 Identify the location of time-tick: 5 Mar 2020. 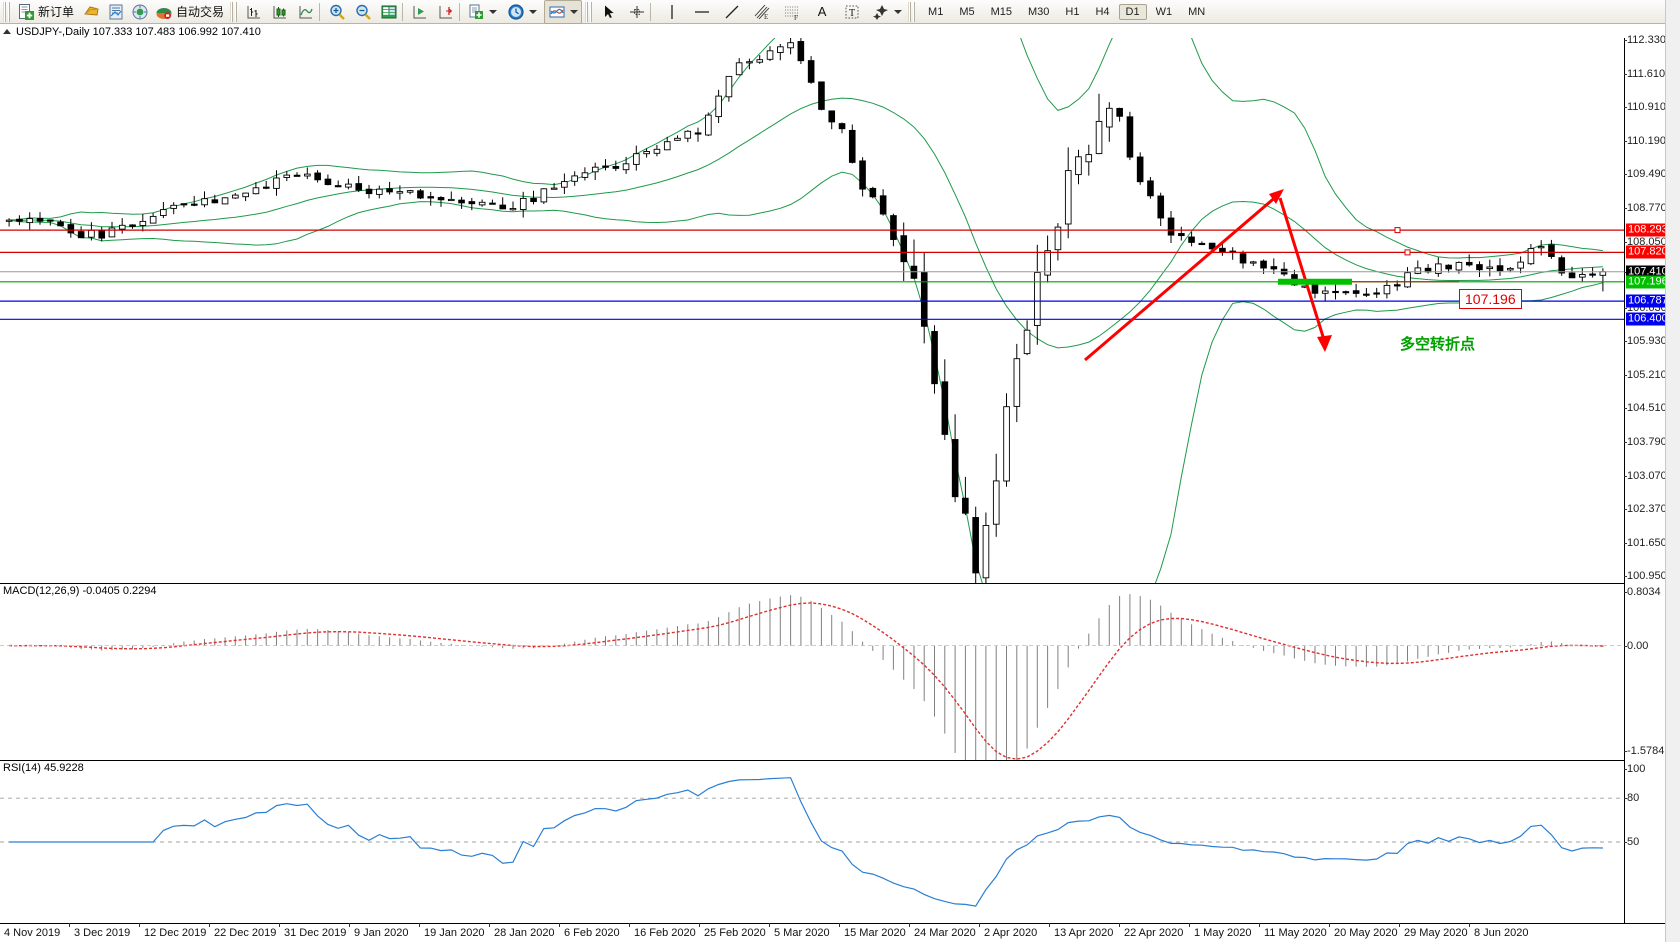
(799, 931).